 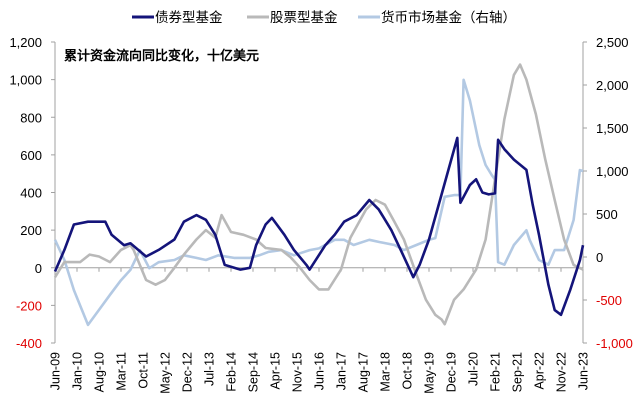 I want to click on x-tick-label: Feb-14, so click(x=232, y=372).